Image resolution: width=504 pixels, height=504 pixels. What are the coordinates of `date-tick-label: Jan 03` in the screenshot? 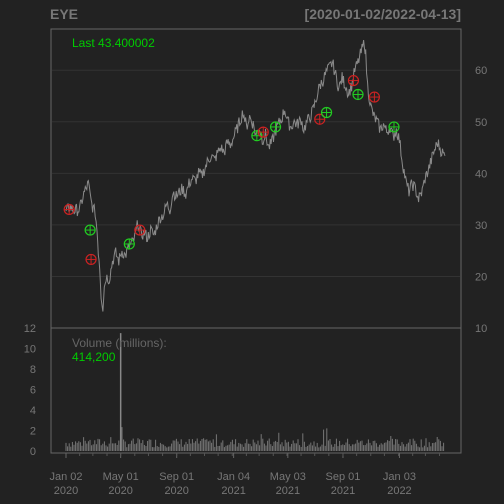 It's located at (399, 477).